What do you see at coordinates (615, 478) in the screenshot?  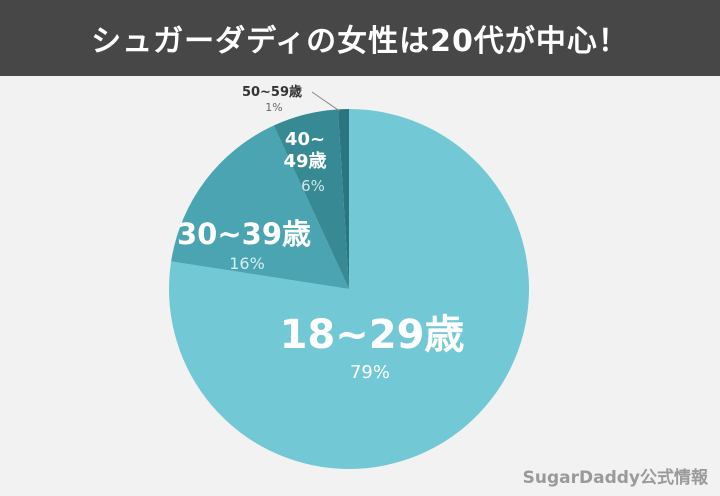 I see `source-credit: SugarDaddy公式情報` at bounding box center [615, 478].